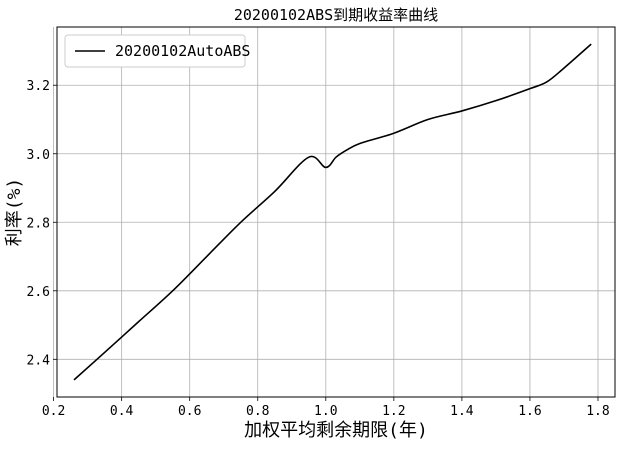 This screenshot has height=449, width=625. I want to click on legend-box, so click(155, 51).